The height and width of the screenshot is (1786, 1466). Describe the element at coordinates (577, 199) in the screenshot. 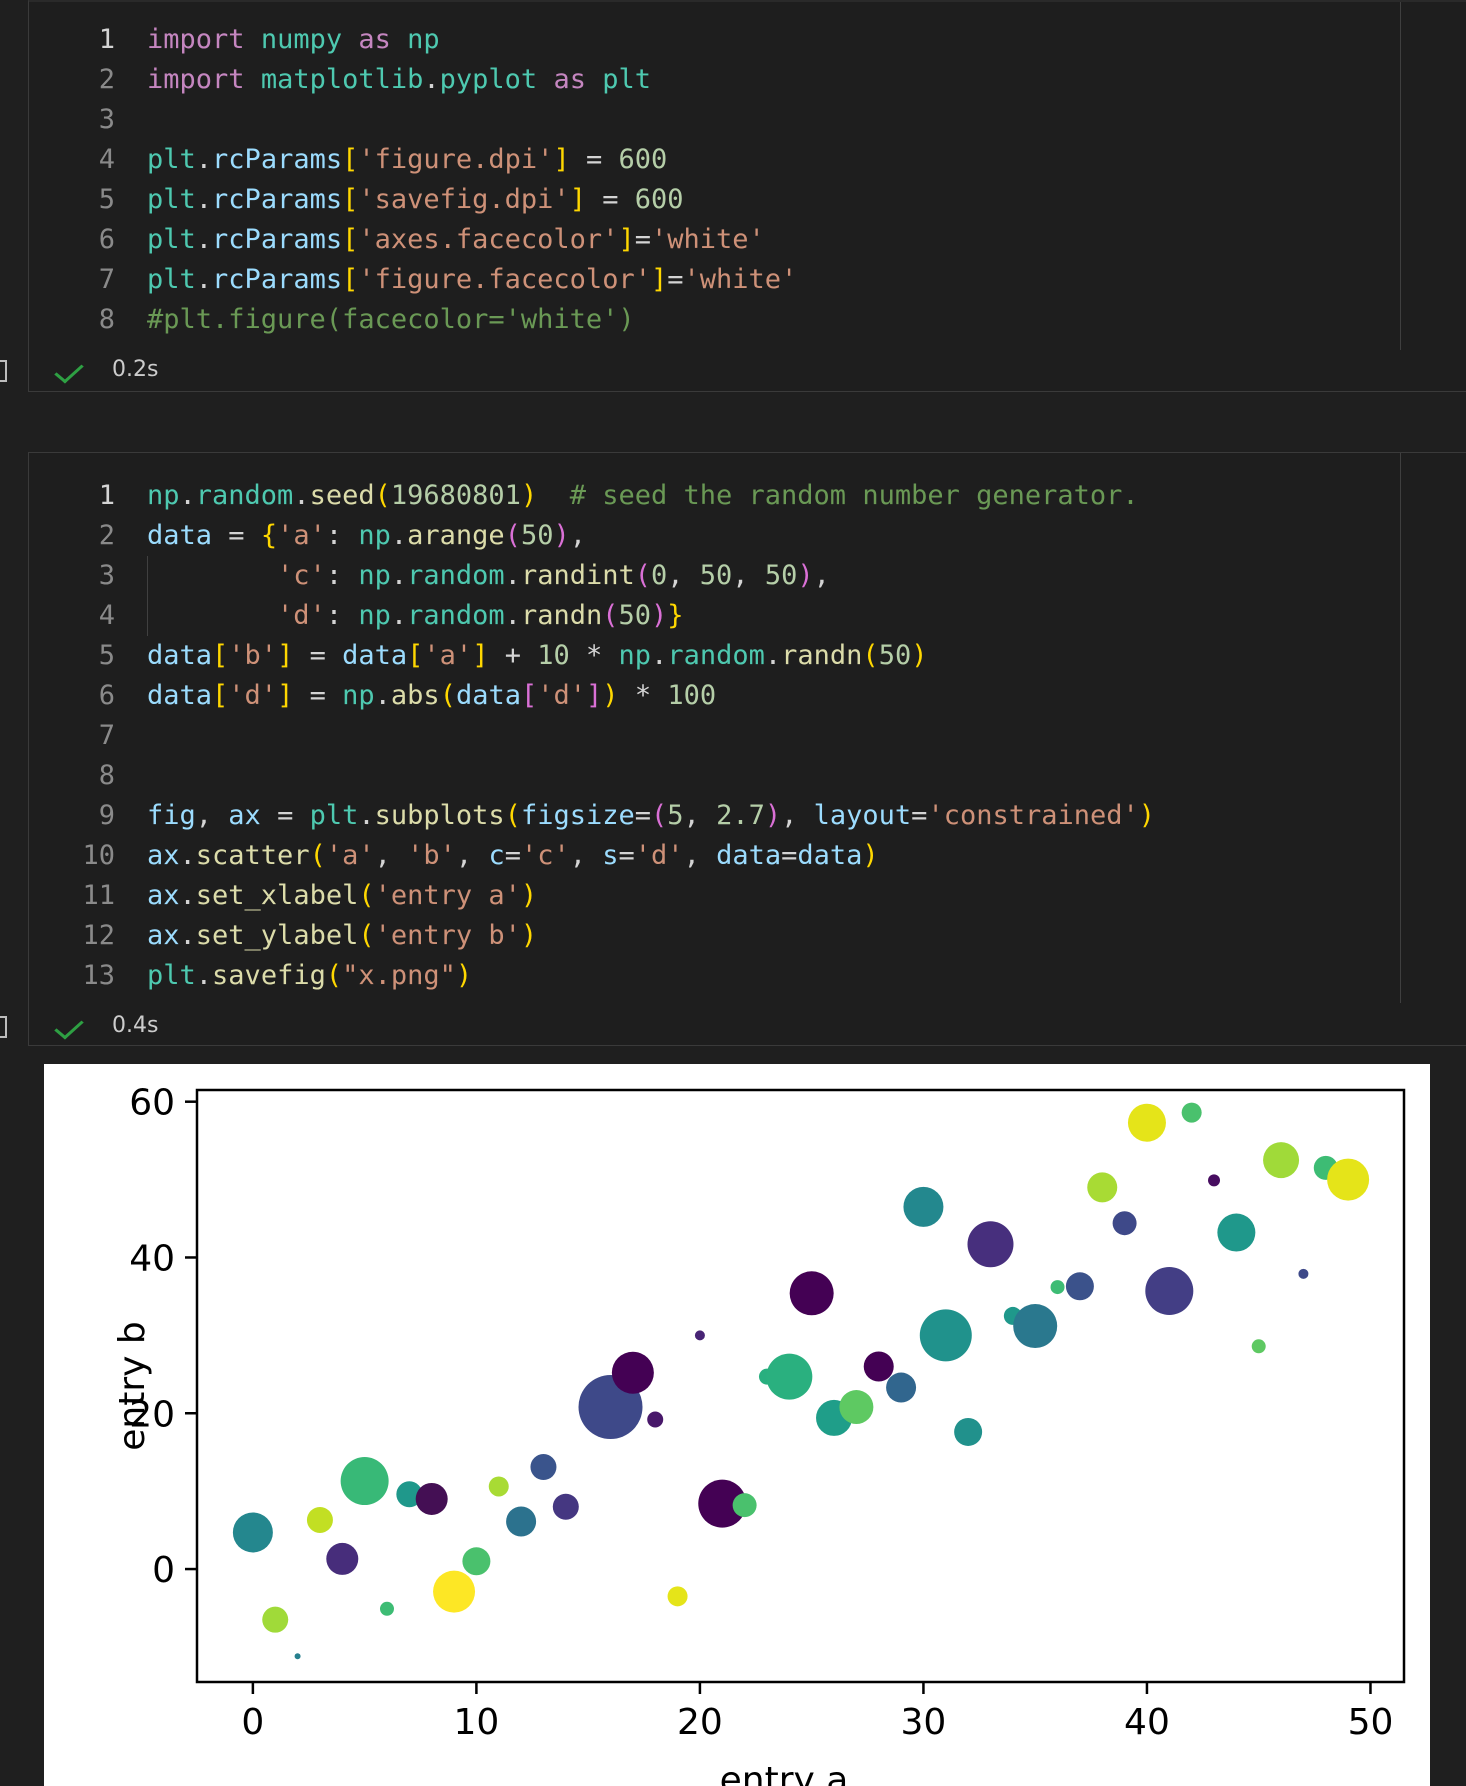

I see `code-token: ]` at that location.